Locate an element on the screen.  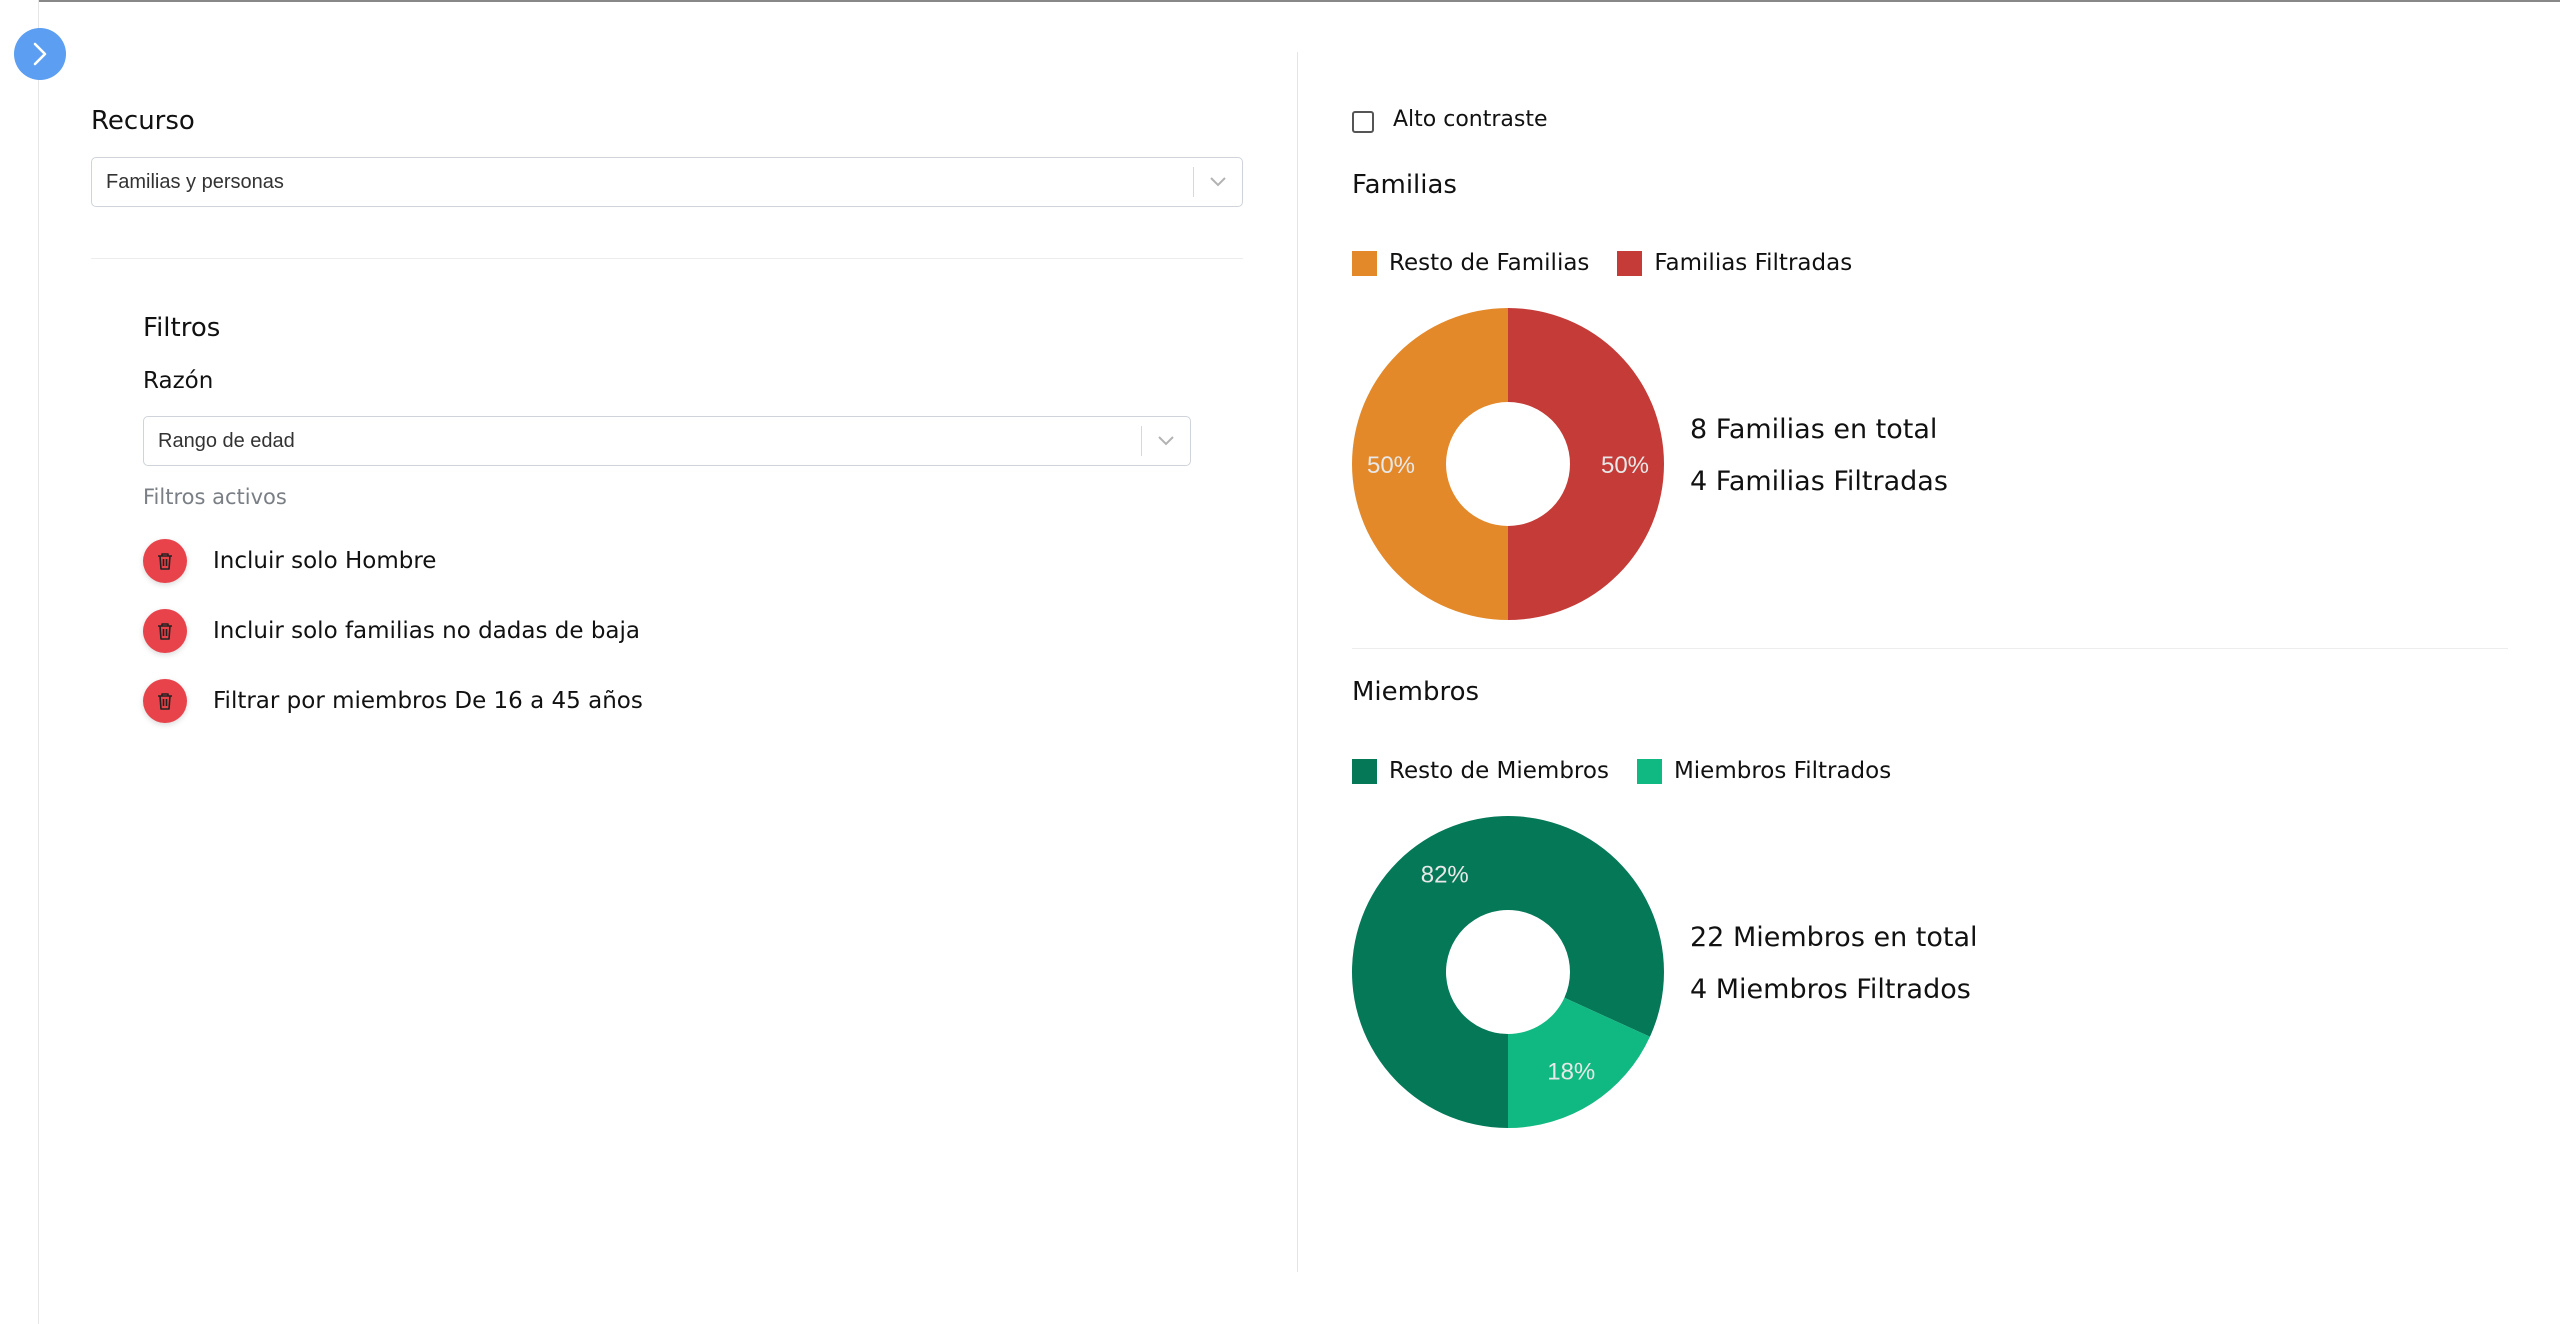
reason-select: Rango de edad is located at coordinates (667, 441).